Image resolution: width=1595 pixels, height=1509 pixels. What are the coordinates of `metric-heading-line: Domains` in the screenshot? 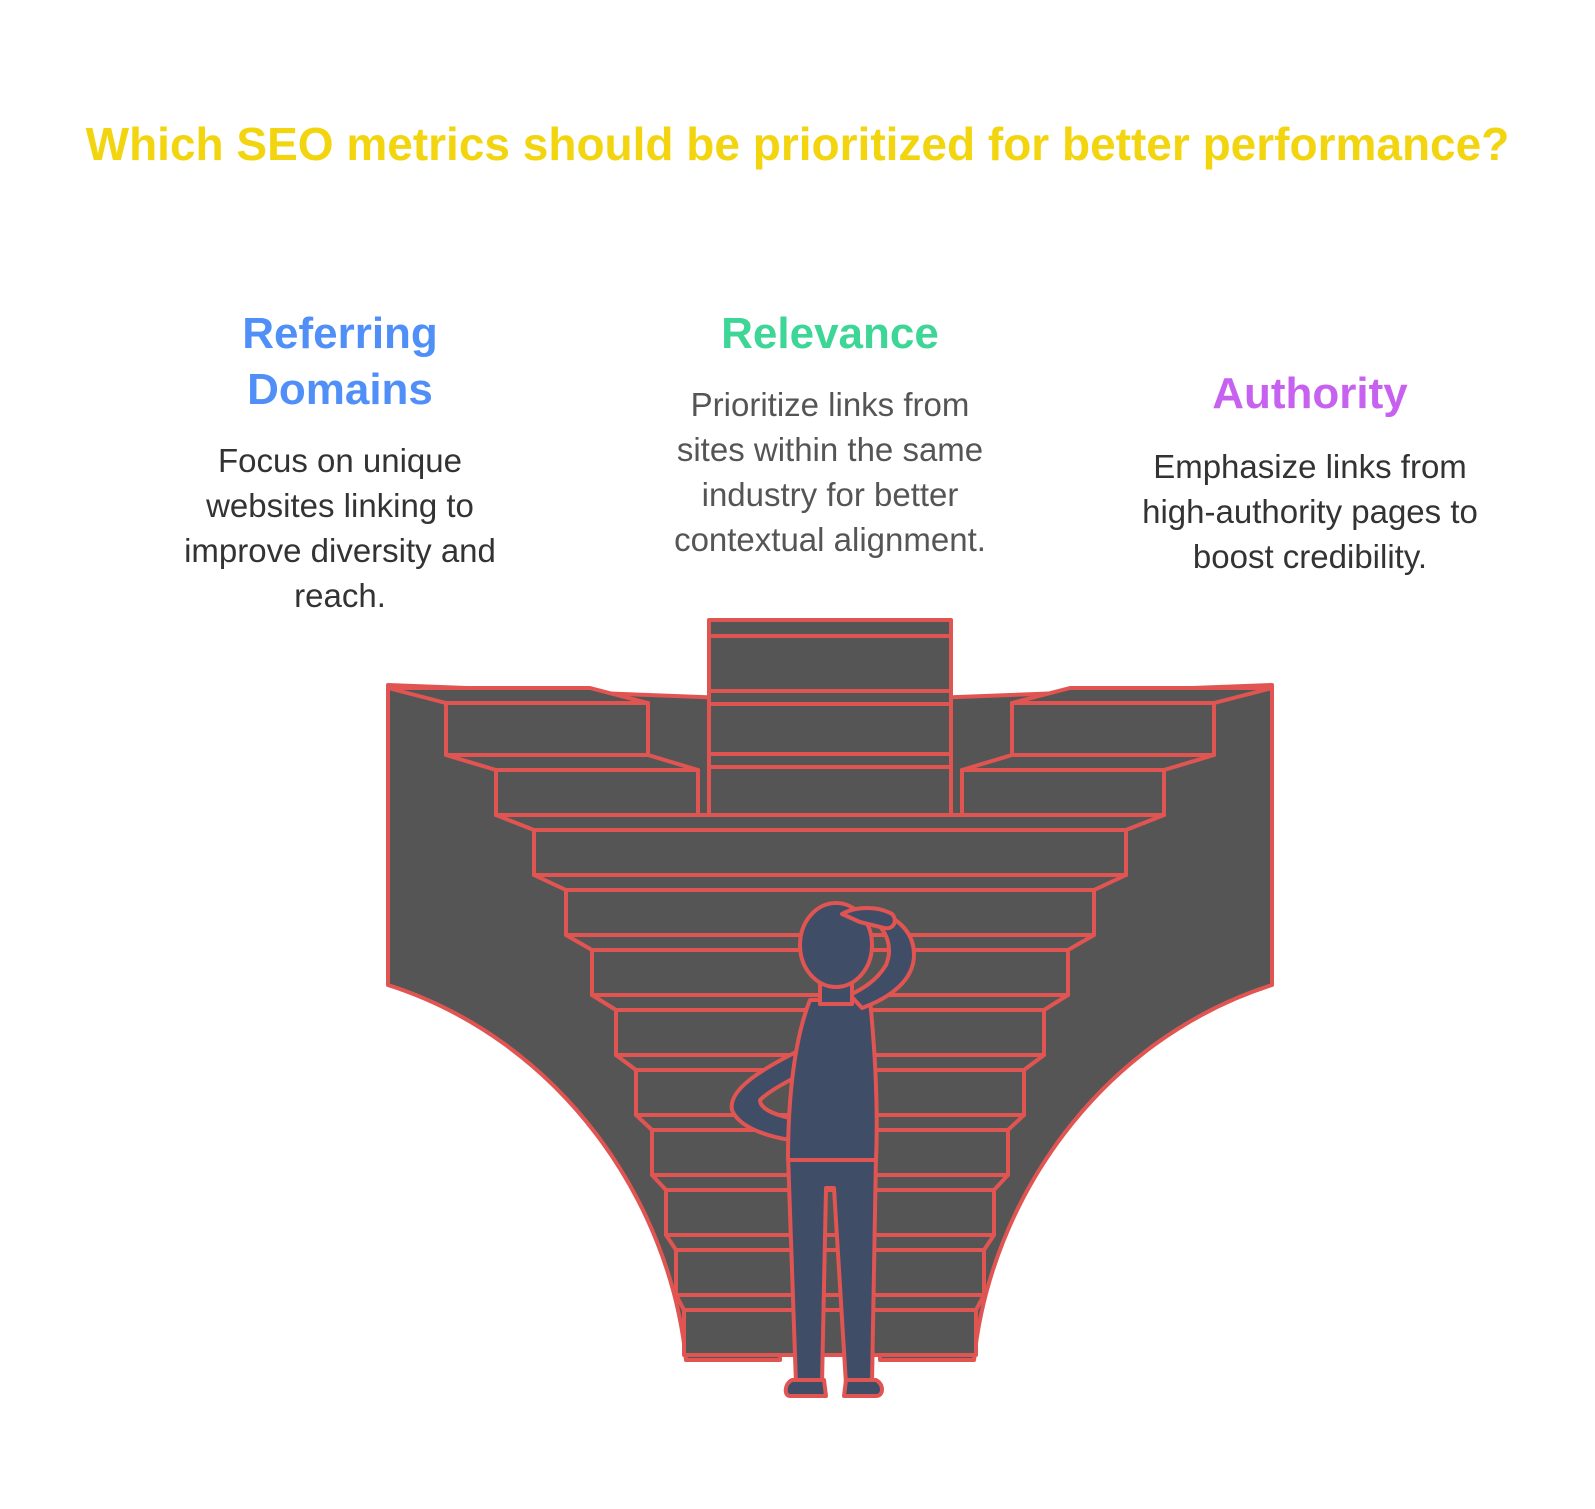 It's located at (340, 389).